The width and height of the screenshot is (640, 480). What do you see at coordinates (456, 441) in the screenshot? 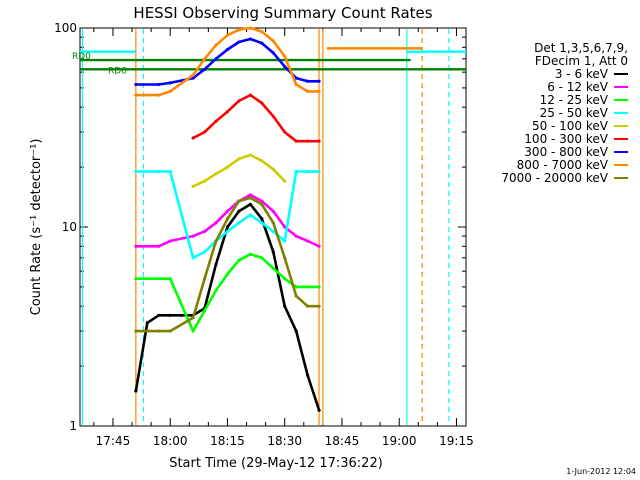
I see `x-tick-label: 19:15` at bounding box center [456, 441].